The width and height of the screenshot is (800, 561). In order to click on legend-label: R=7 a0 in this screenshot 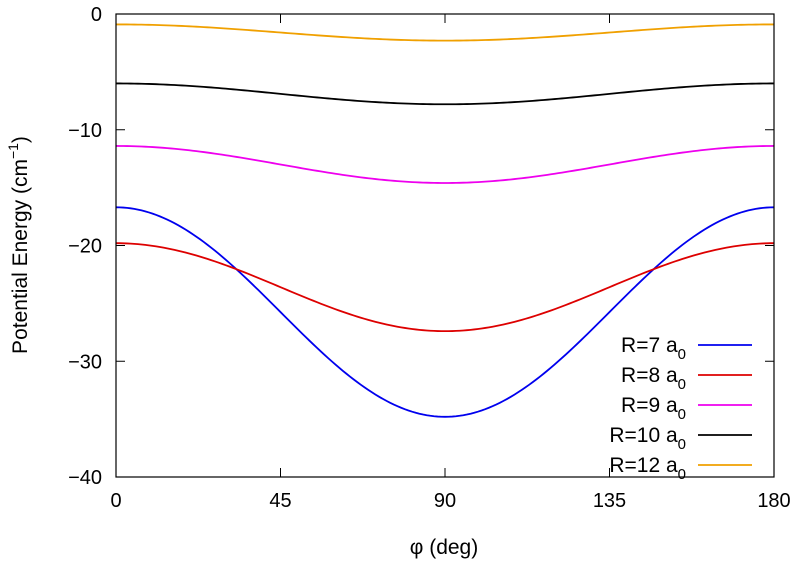, I will do `click(653, 348)`.